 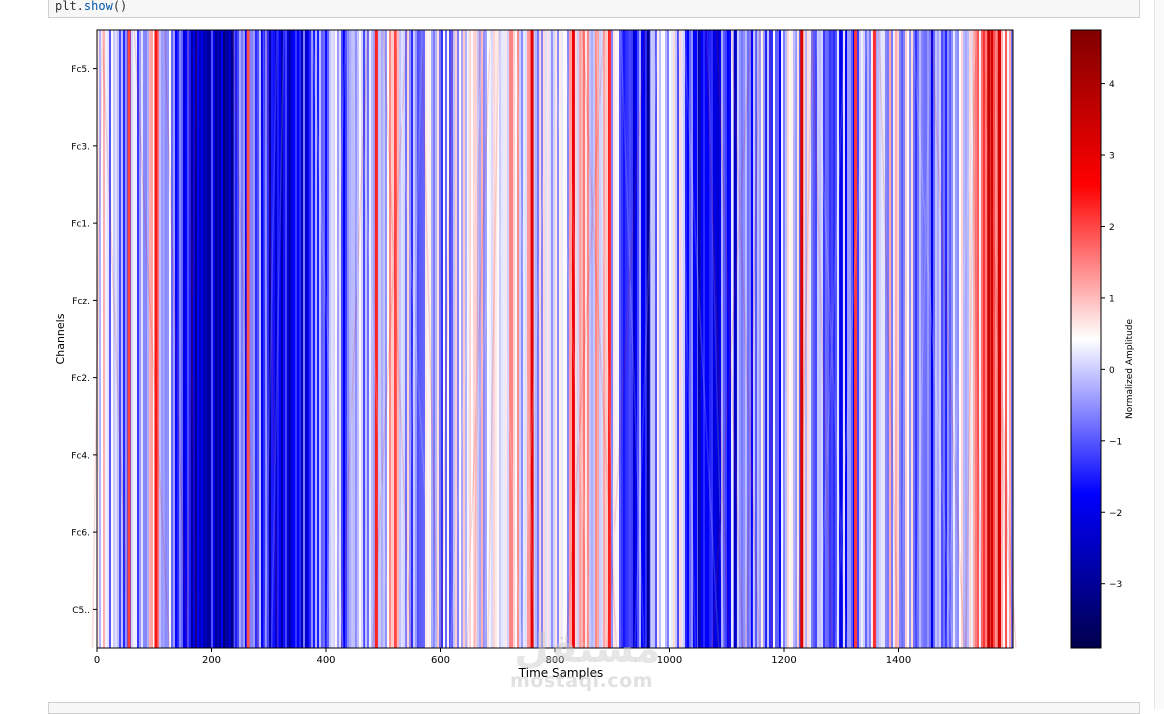 What do you see at coordinates (211, 660) in the screenshot?
I see `x-tick-label: 200` at bounding box center [211, 660].